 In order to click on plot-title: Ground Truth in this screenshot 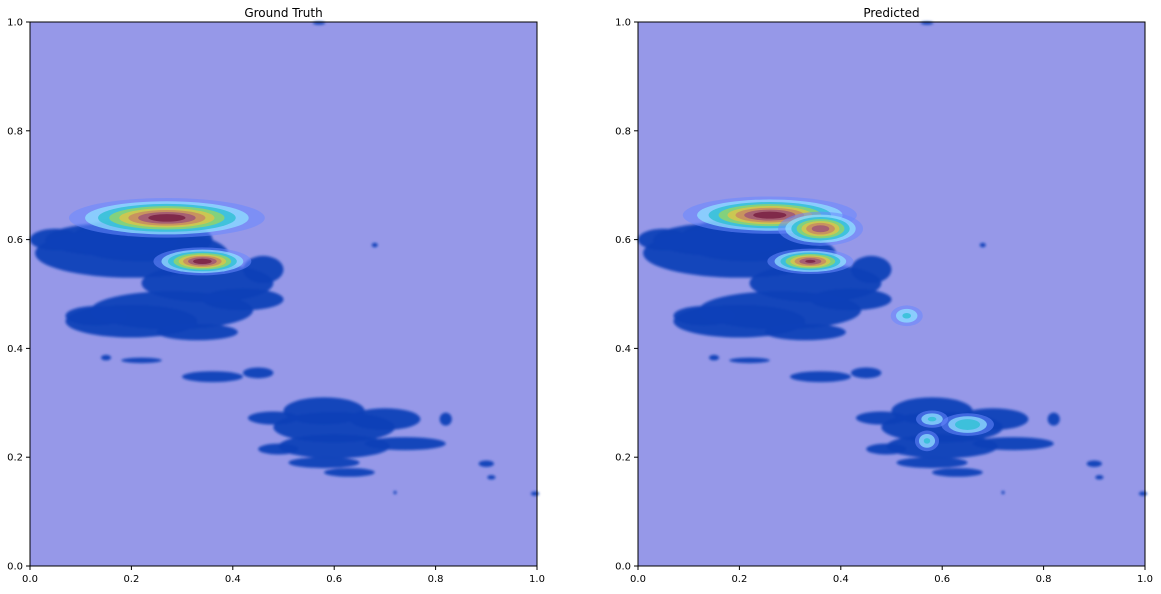, I will do `click(283, 13)`.